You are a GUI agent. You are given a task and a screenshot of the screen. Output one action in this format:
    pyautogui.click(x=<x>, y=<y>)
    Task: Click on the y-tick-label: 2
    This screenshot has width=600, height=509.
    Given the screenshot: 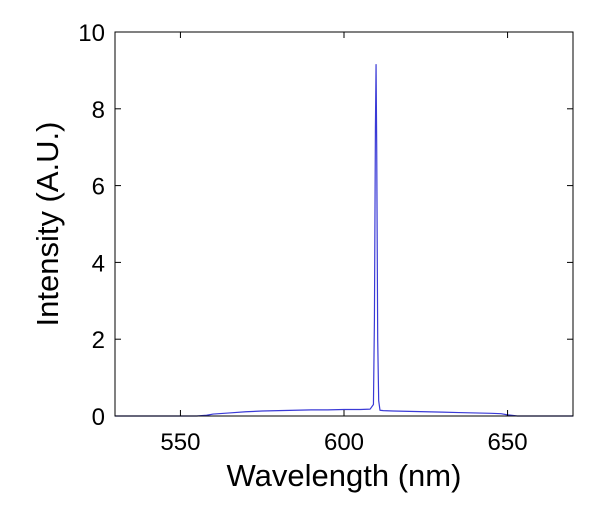 What is the action you would take?
    pyautogui.click(x=98, y=340)
    